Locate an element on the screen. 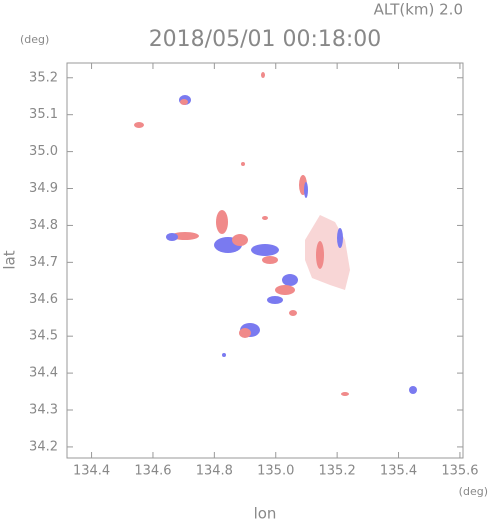 The width and height of the screenshot is (491, 521). y-tick-label: 34.6 is located at coordinates (43, 299).